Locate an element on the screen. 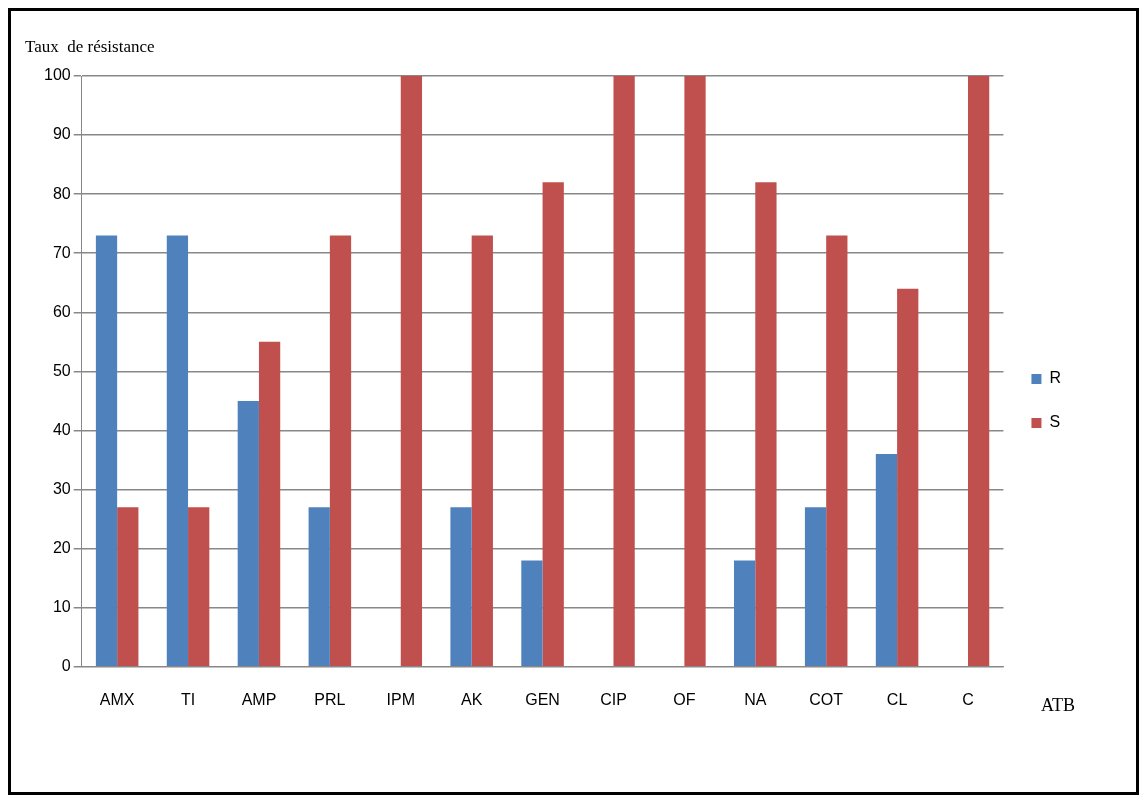 The width and height of the screenshot is (1147, 803). y-tick-label: 40 is located at coordinates (61, 429).